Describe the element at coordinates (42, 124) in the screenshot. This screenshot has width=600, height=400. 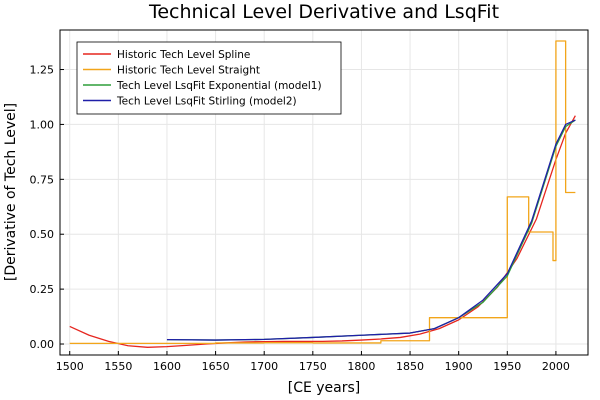
I see `y-tick-label: 1.00` at that location.